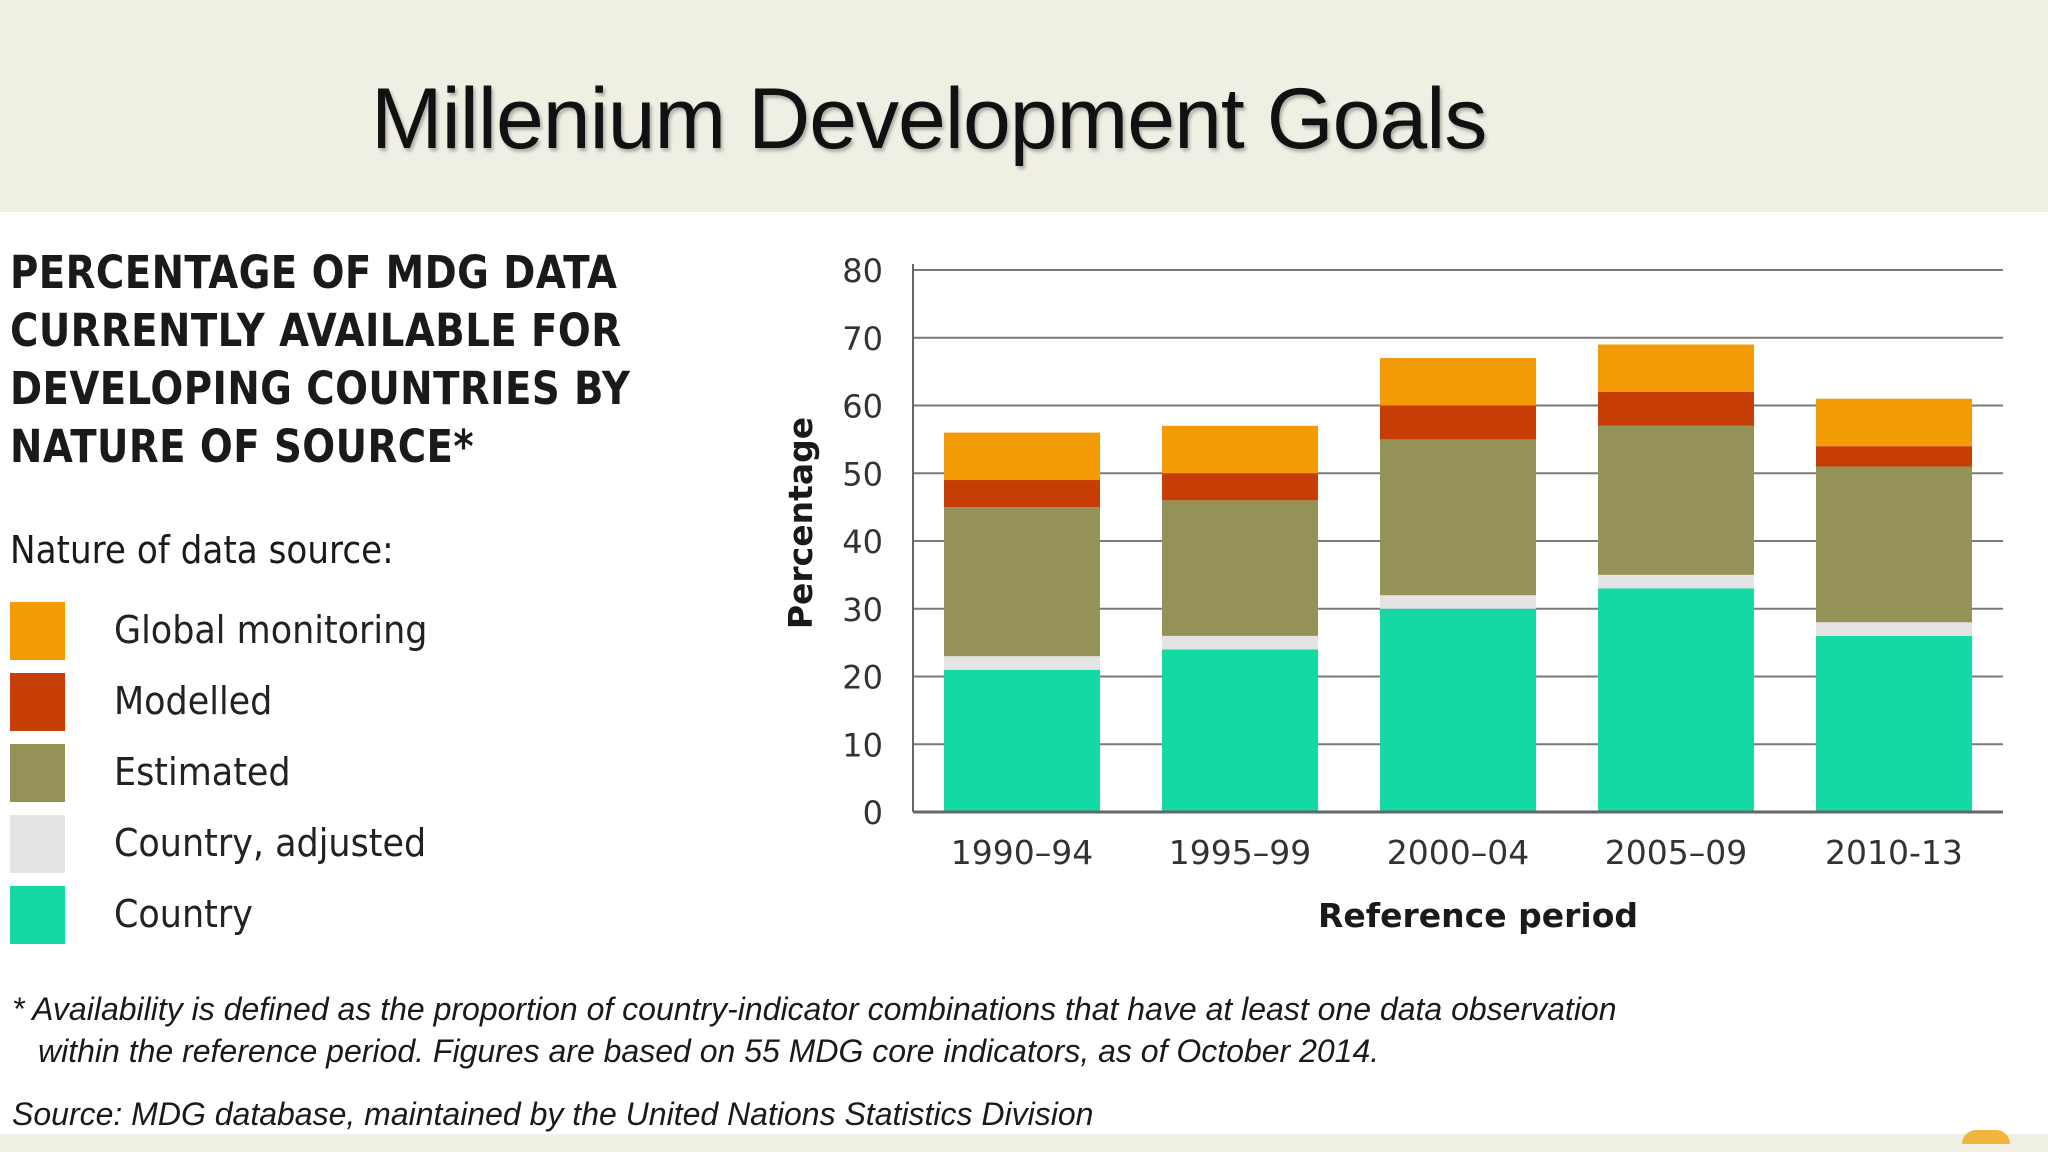 The height and width of the screenshot is (1152, 2048). Describe the element at coordinates (270, 843) in the screenshot. I see `legend-label: Country, adjusted` at that location.